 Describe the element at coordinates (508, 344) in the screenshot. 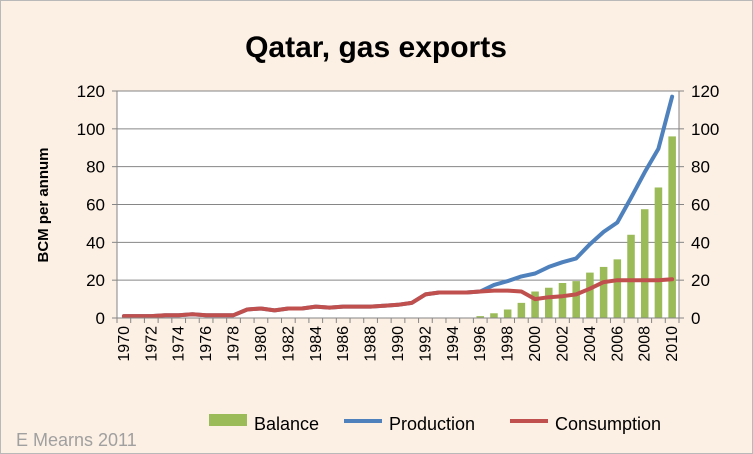

I see `x-tick-label: 1998` at that location.